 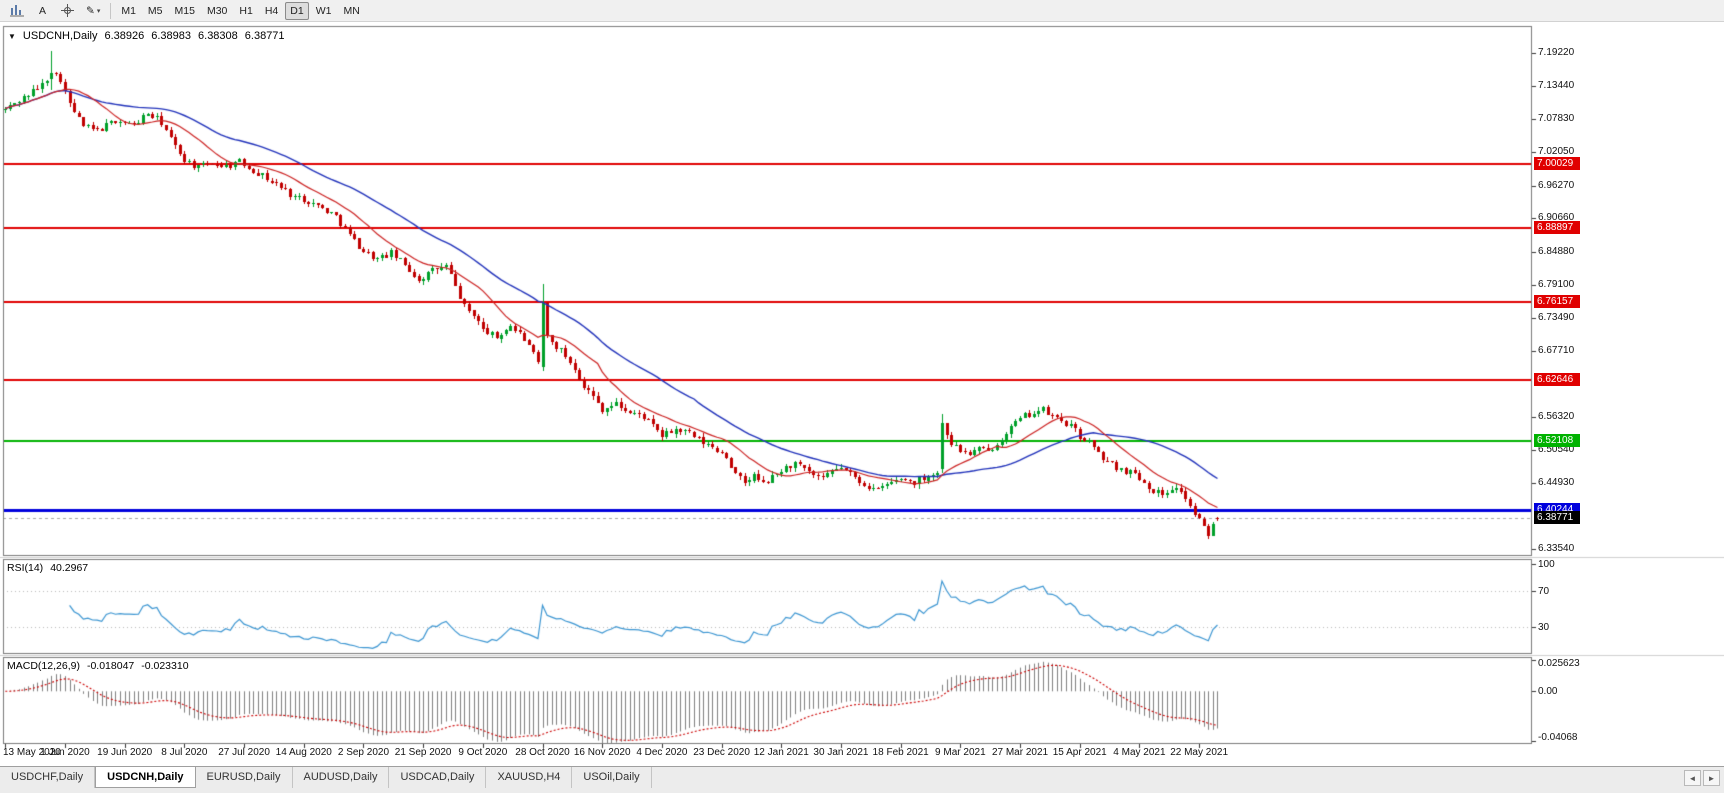 I want to click on bid-price-badge: 6.38771, so click(x=1557, y=518).